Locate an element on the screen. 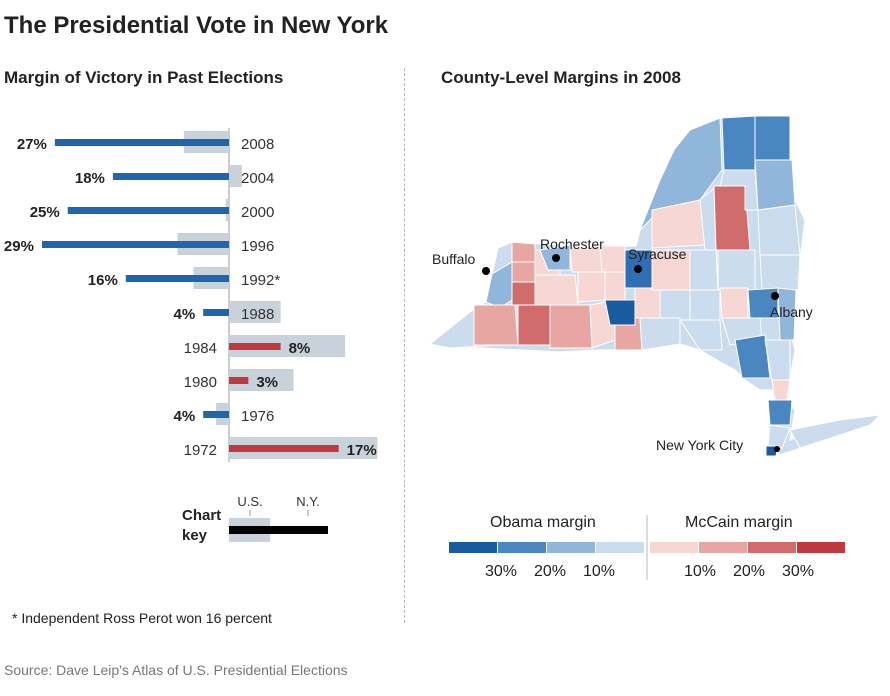 The image size is (890, 696). year-label: 1992* is located at coordinates (260, 280).